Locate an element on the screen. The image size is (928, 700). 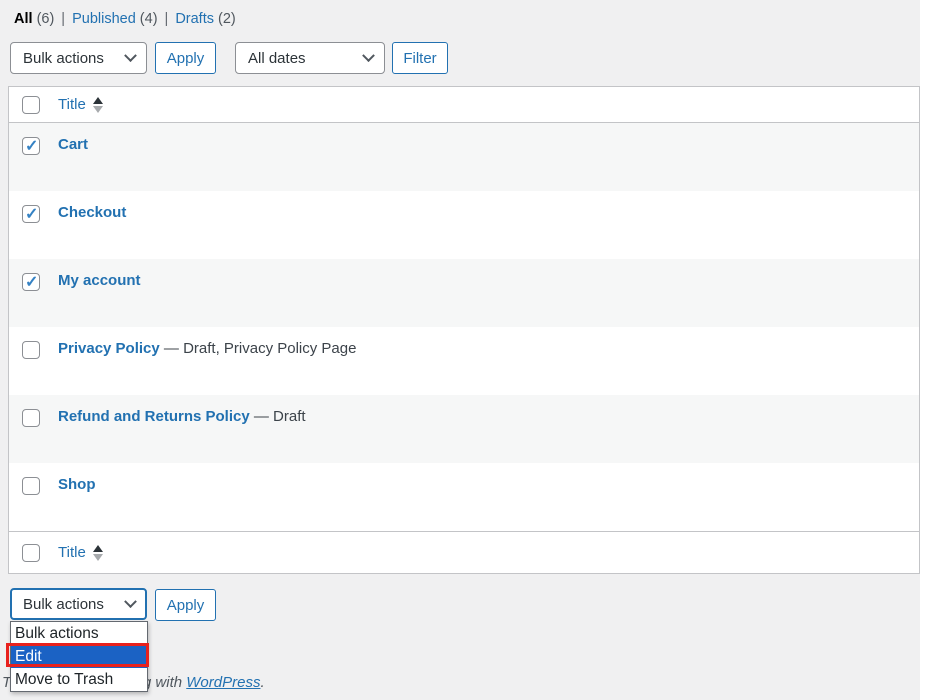
bulk-actions-select-top-value: Bulk actions is located at coordinates (63, 58).